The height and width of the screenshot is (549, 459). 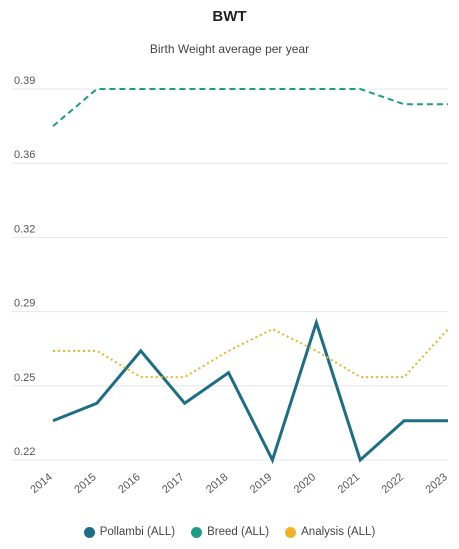 I want to click on x-tick-label: 2022, so click(x=393, y=483).